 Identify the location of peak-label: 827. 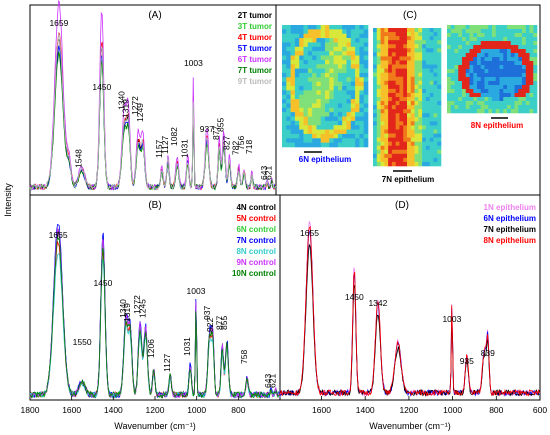
(227, 143).